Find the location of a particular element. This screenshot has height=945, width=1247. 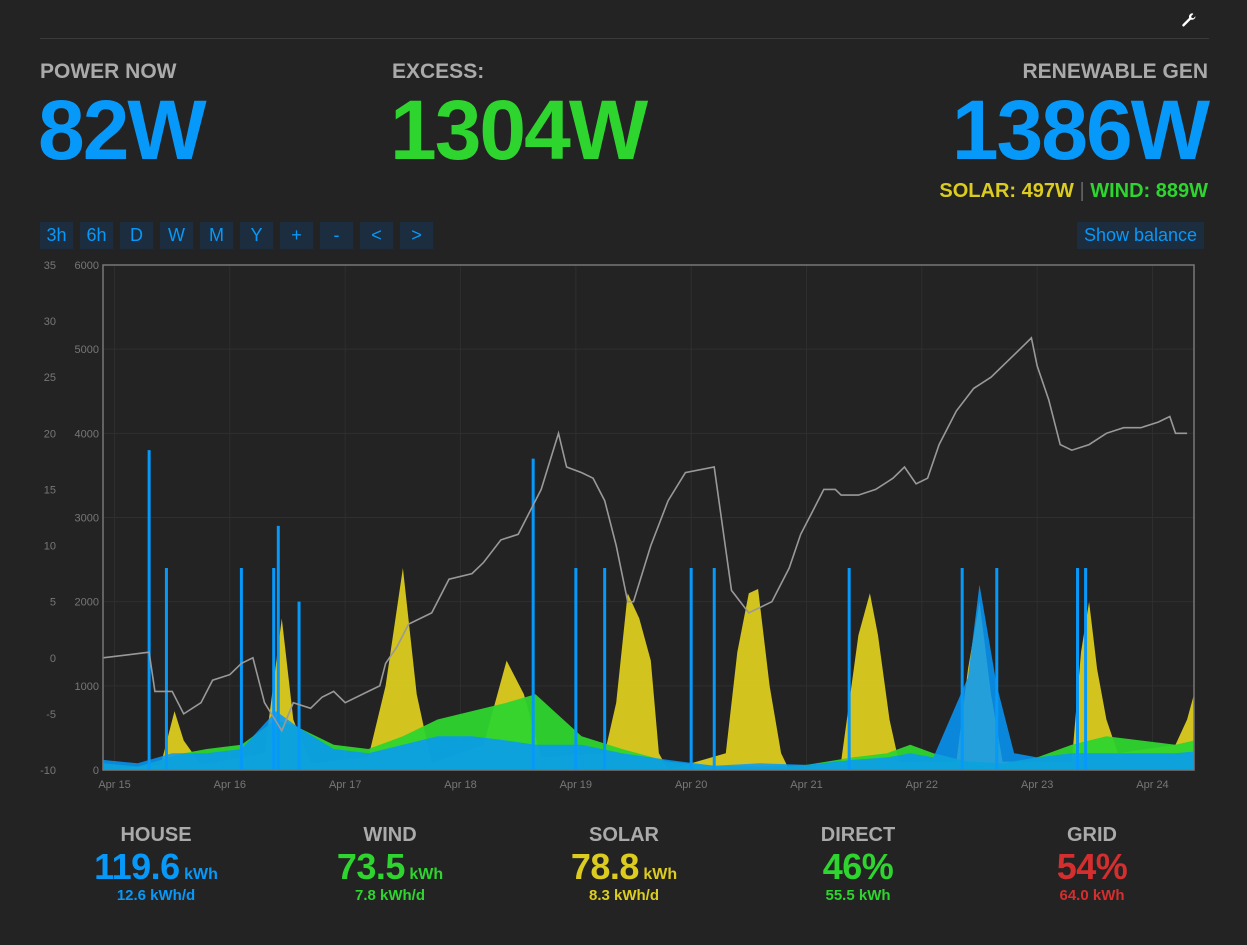

y-left-tick-label: 25 is located at coordinates (50, 378).